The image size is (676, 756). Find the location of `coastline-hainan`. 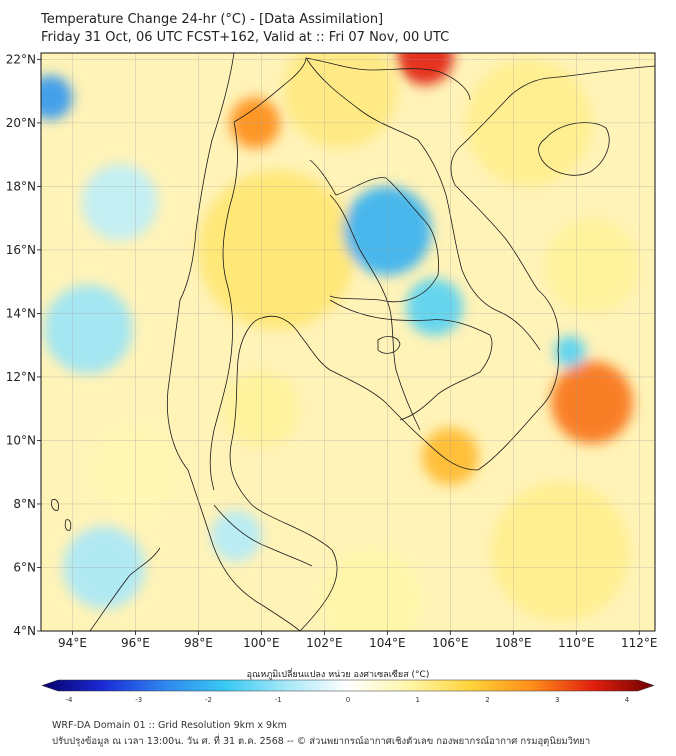

coastline-hainan is located at coordinates (574, 149).